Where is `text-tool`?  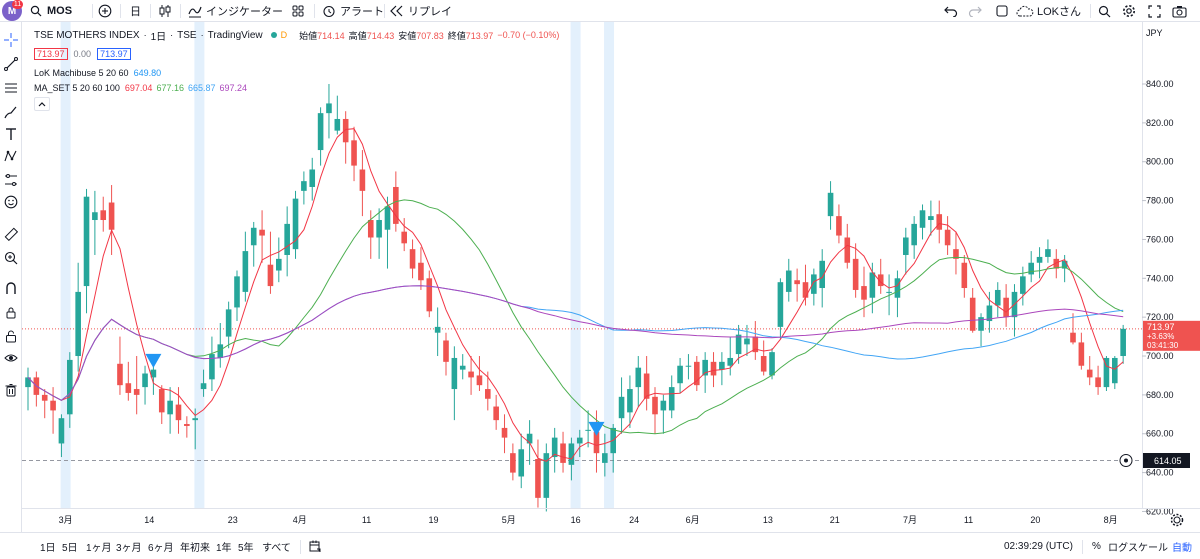 text-tool is located at coordinates (11, 134).